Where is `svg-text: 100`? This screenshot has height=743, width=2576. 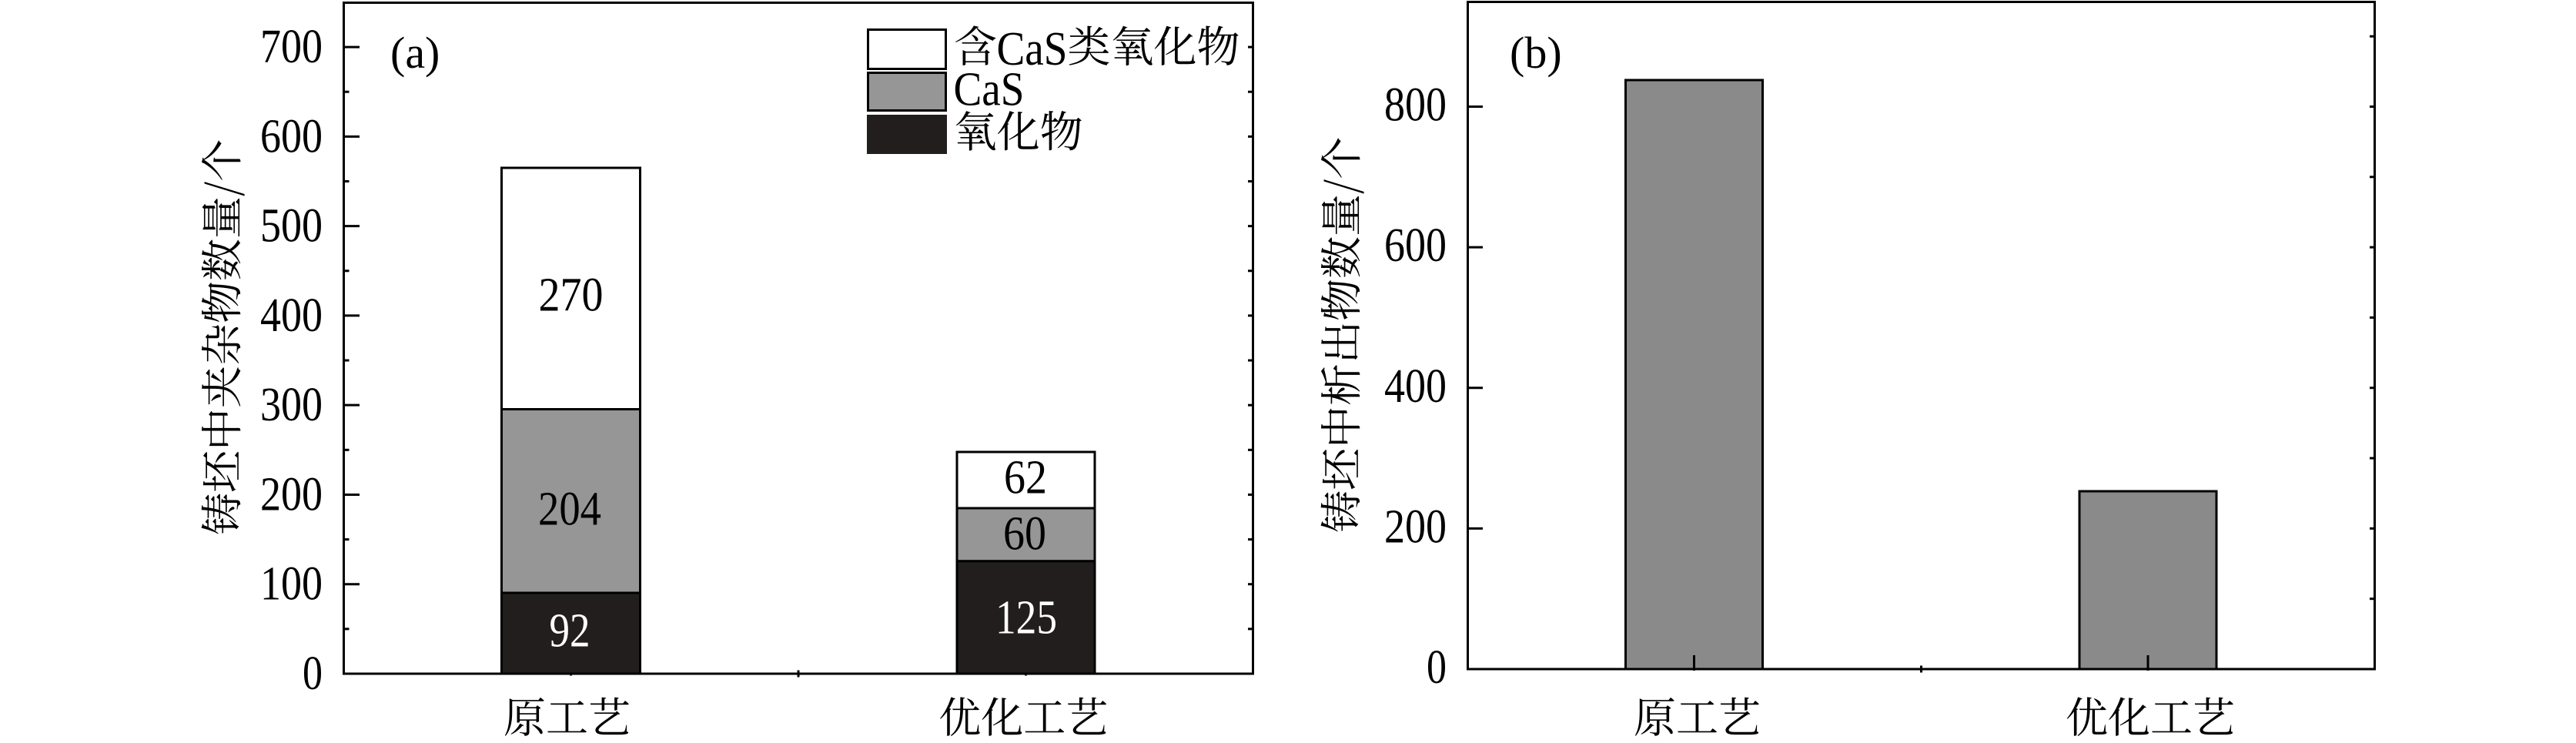 svg-text: 100 is located at coordinates (291, 584).